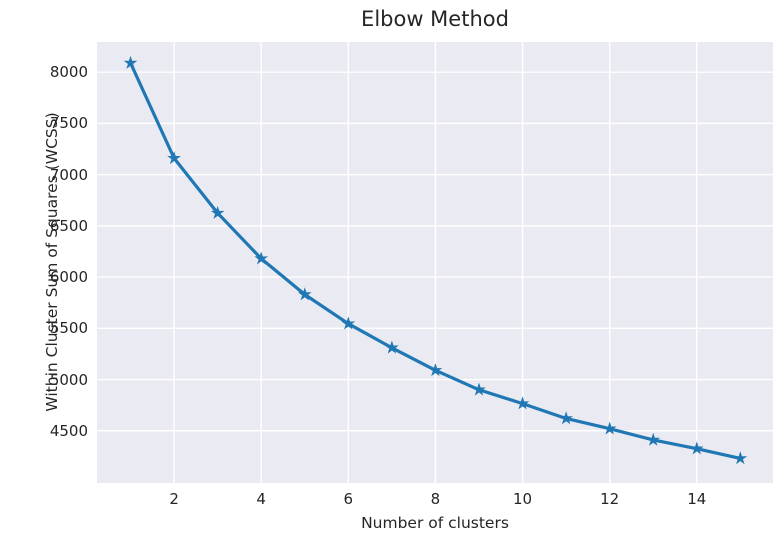  I want to click on y-axis-label: Within Cluster Sum of Squares (WCSS), so click(52, 262).